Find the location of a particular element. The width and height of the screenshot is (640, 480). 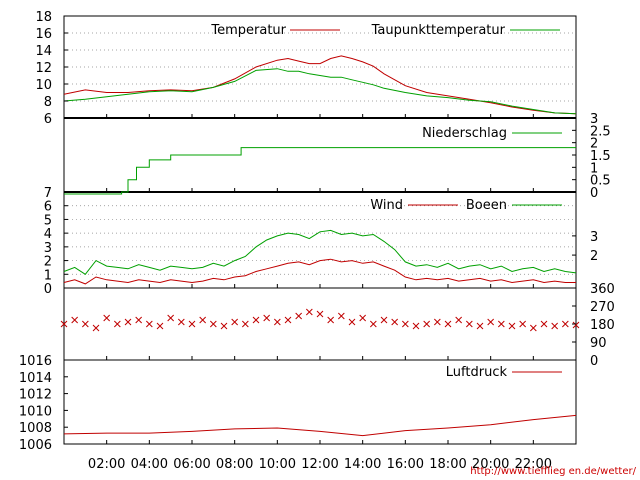

y-right-tick-label: 1.5 is located at coordinates (600, 156).